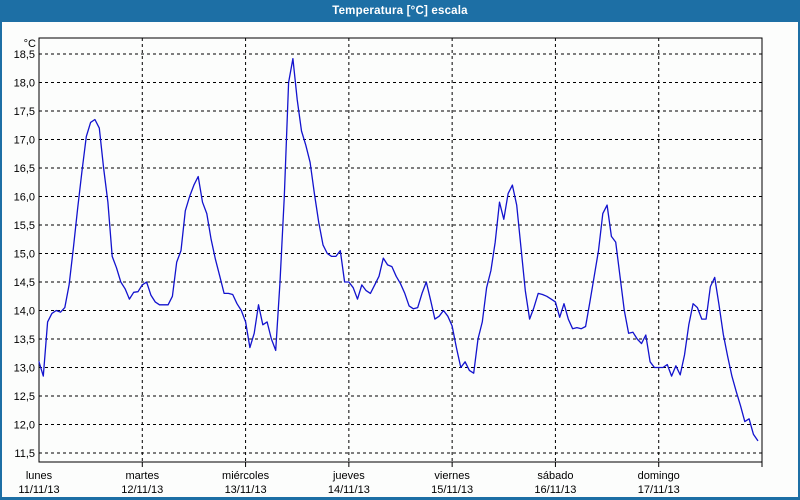 The width and height of the screenshot is (800, 500). I want to click on x-day-name-label: miércoles, so click(246, 476).